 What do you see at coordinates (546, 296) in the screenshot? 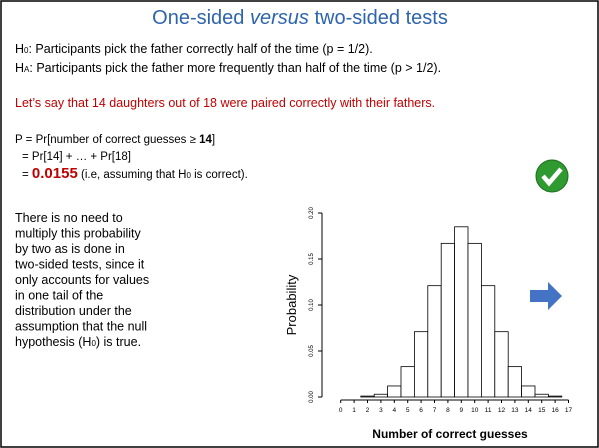
I see `arrow-icon` at bounding box center [546, 296].